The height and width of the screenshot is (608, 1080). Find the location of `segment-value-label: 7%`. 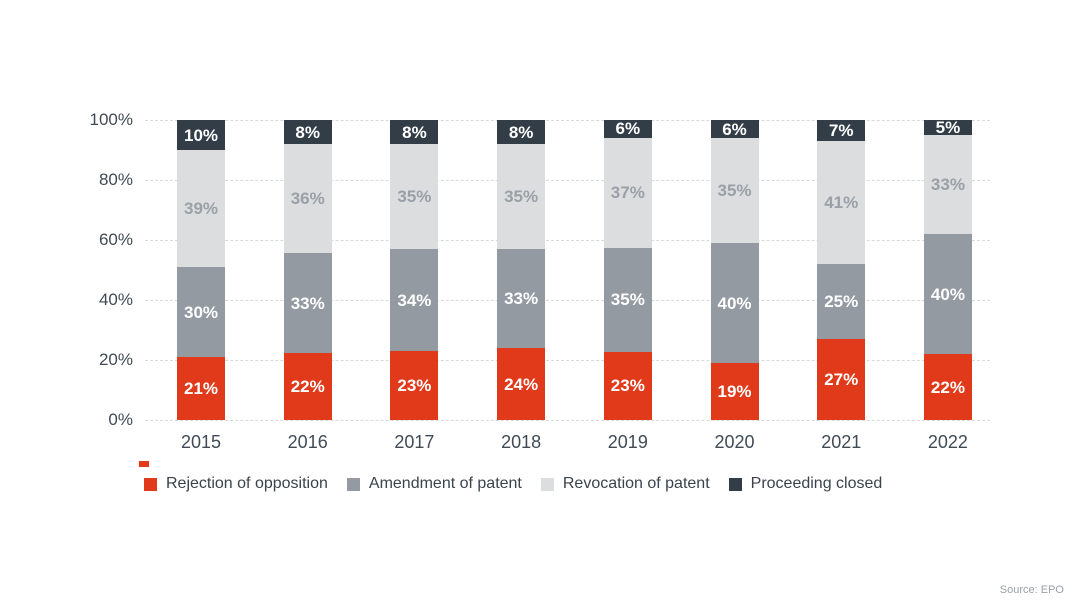

segment-value-label: 7% is located at coordinates (841, 130).